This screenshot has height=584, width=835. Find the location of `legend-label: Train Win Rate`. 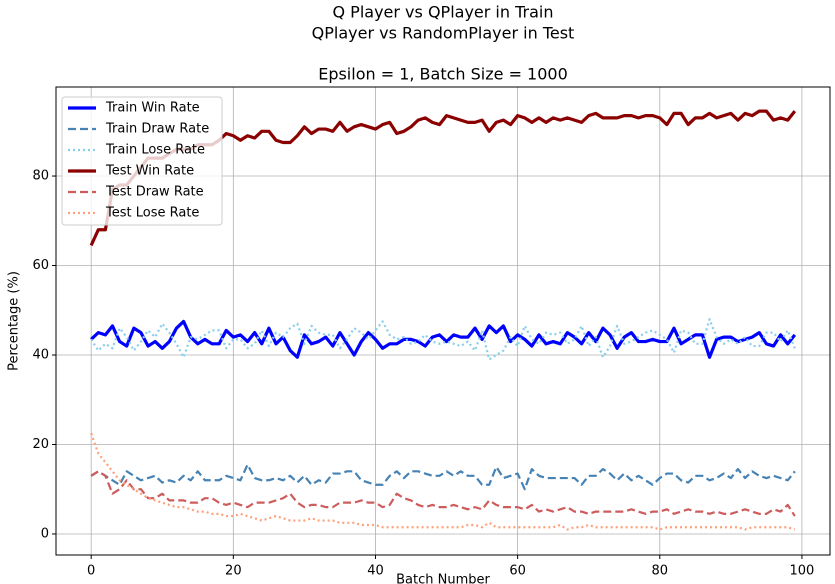

legend-label: Train Win Rate is located at coordinates (152, 108).